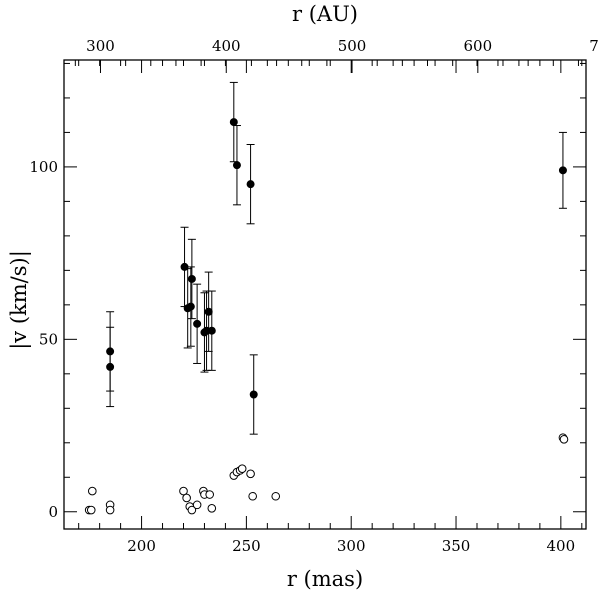 The width and height of the screenshot is (599, 593). What do you see at coordinates (478, 46) in the screenshot?
I see `x2-tick-label: 600` at bounding box center [478, 46].